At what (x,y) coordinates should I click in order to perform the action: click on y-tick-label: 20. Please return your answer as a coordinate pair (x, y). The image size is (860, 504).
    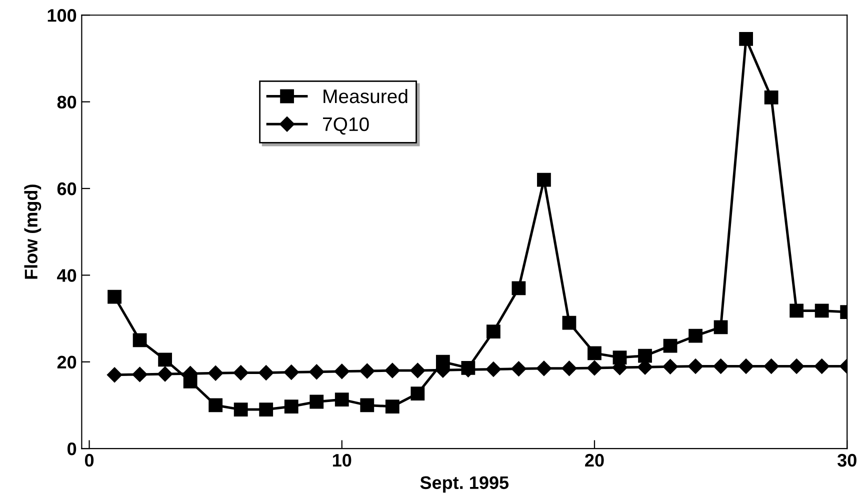
    Looking at the image, I should click on (66, 362).